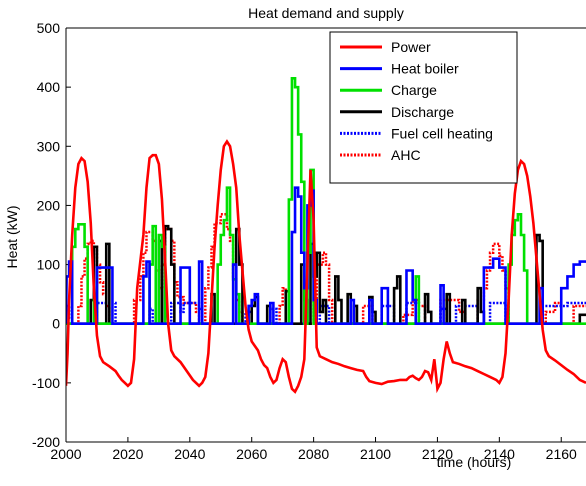 Image resolution: width=586 pixels, height=486 pixels. What do you see at coordinates (127, 454) in the screenshot?
I see `x-tick-label: 2020` at bounding box center [127, 454].